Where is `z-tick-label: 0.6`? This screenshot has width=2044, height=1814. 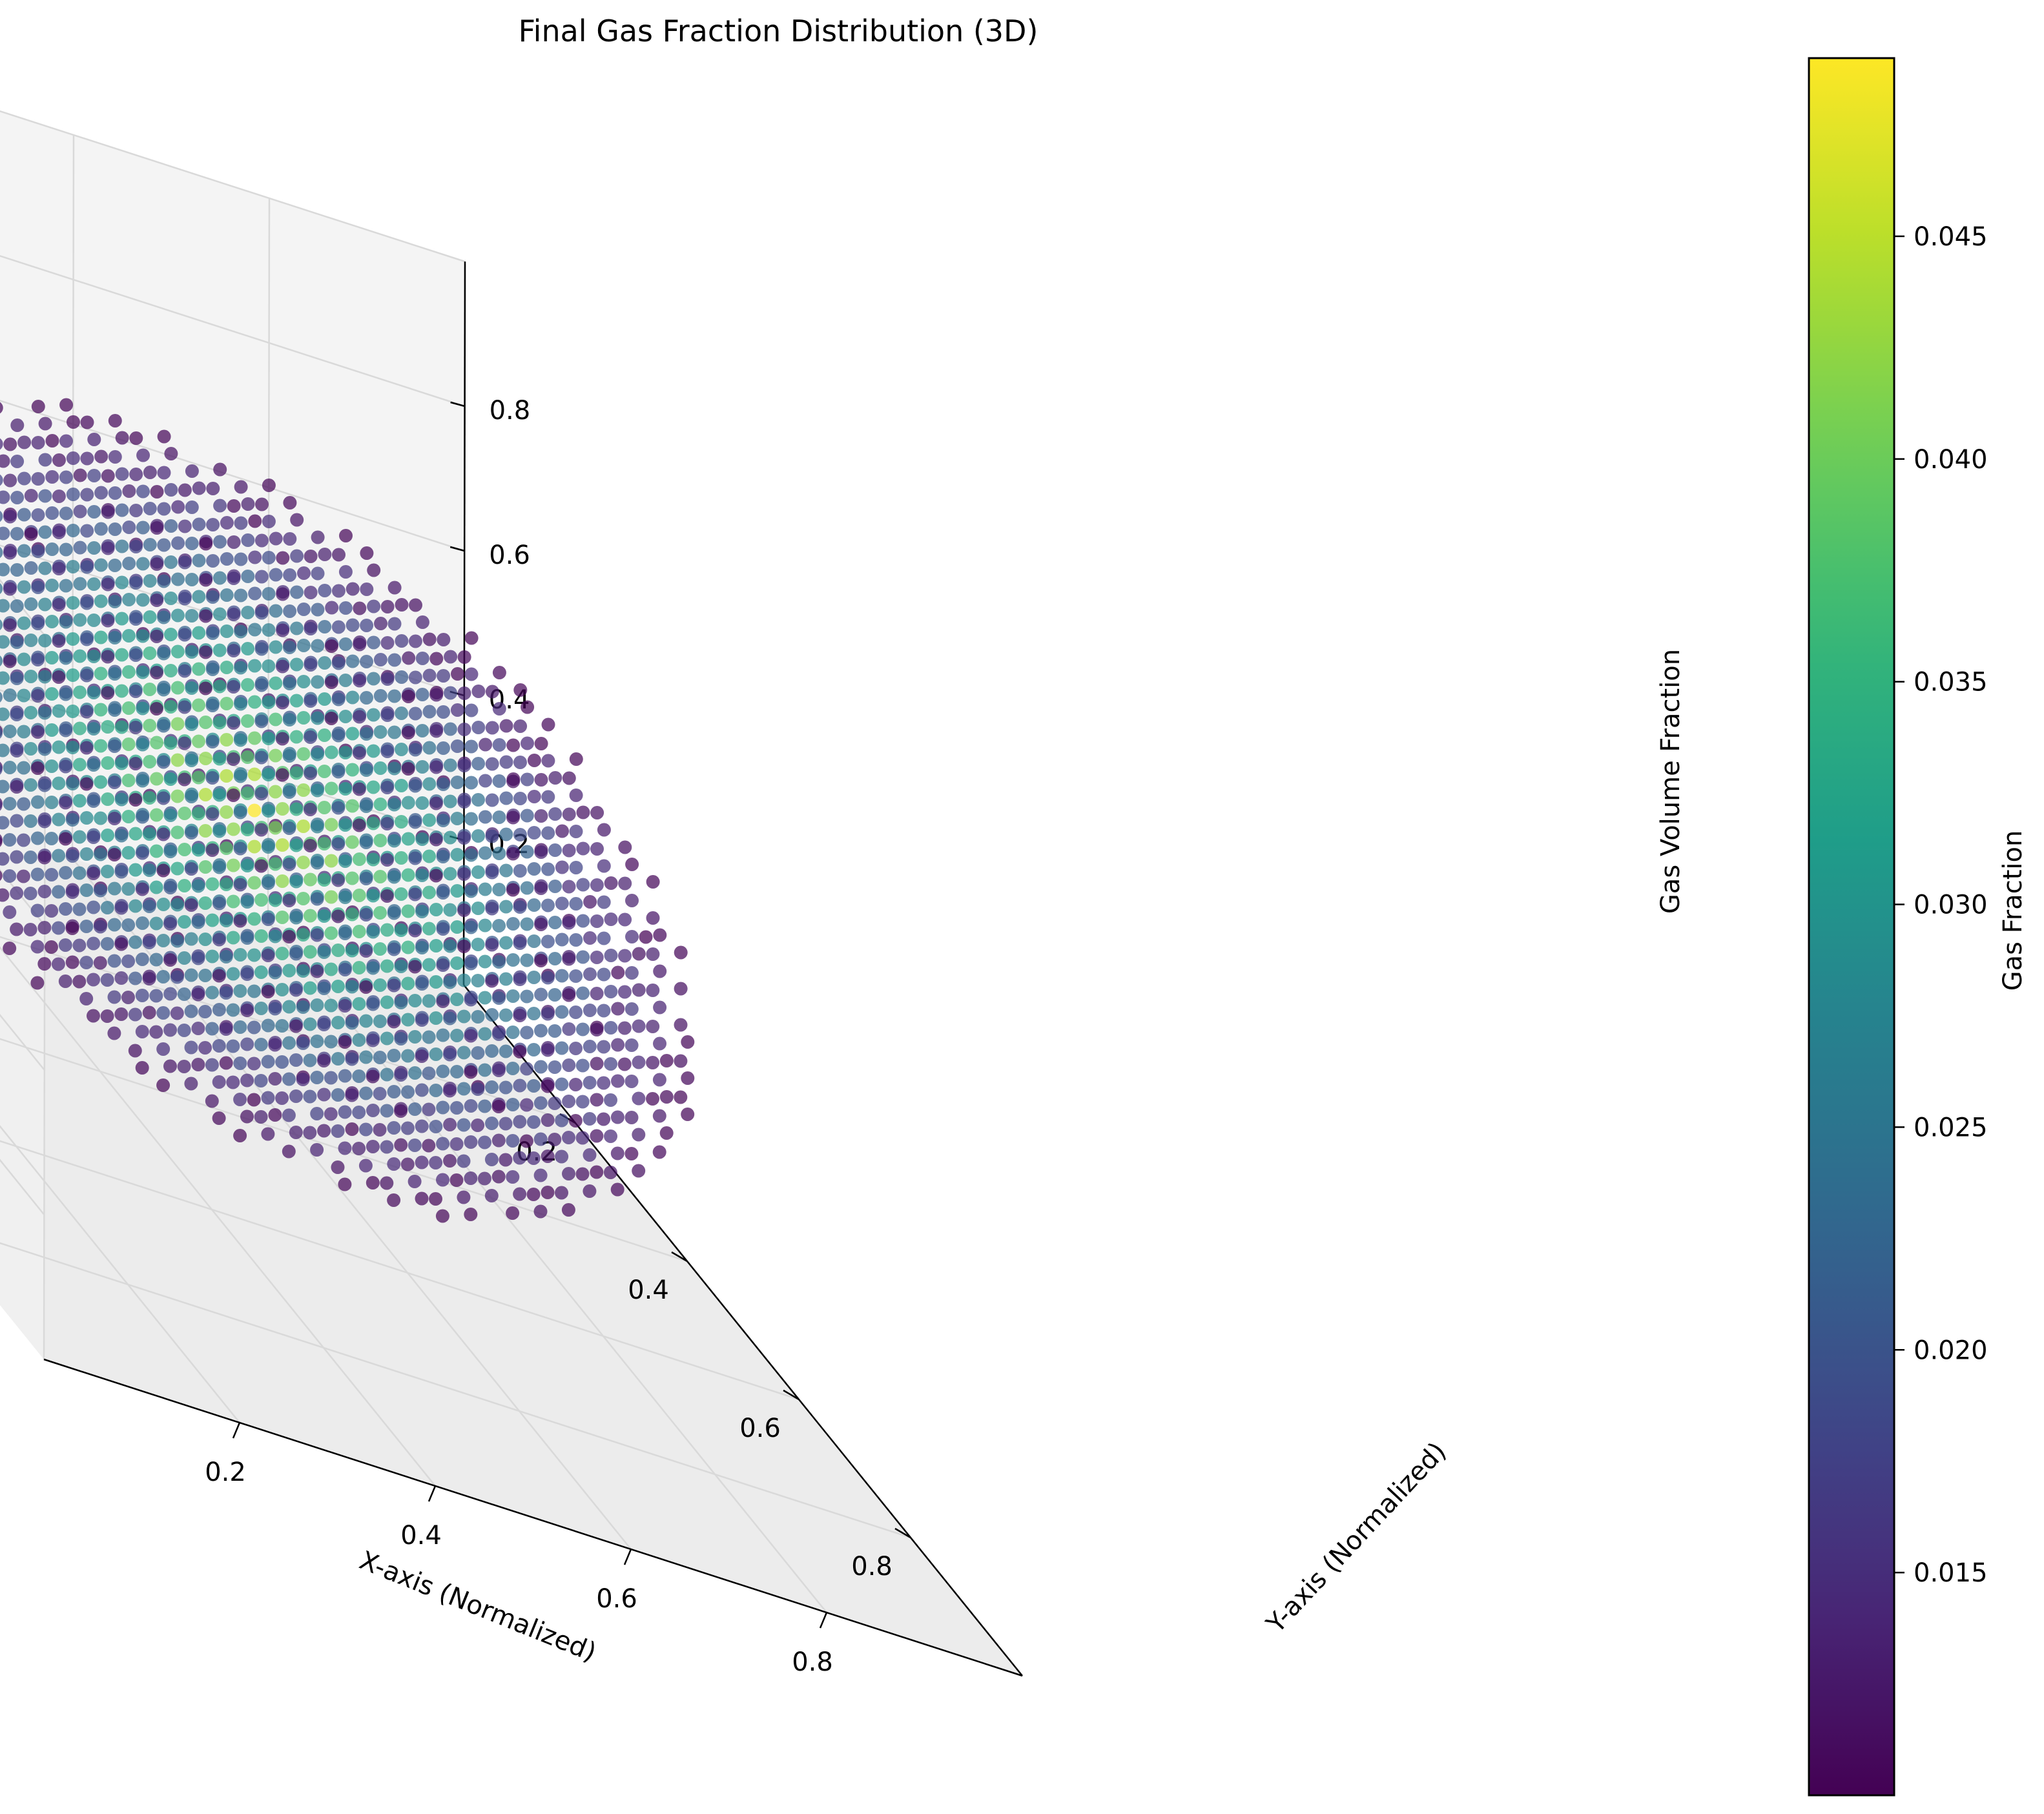 z-tick-label: 0.6 is located at coordinates (509, 555).